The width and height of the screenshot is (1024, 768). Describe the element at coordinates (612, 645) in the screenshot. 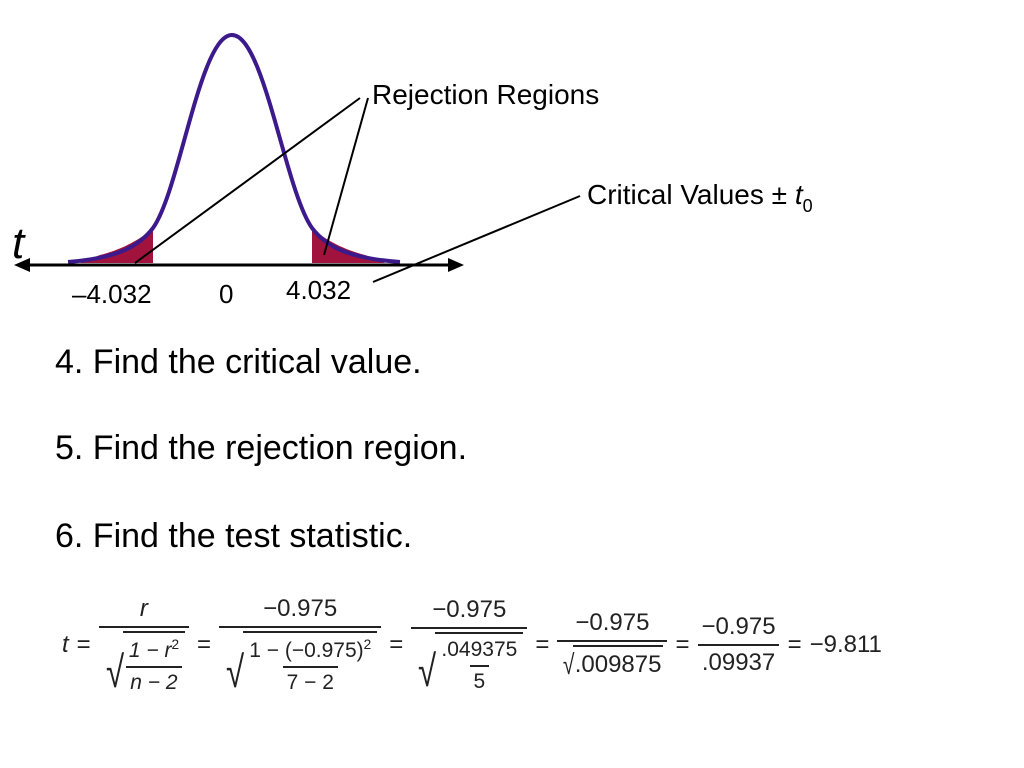

I see `fraction-root: −0.975 √ .009875` at that location.